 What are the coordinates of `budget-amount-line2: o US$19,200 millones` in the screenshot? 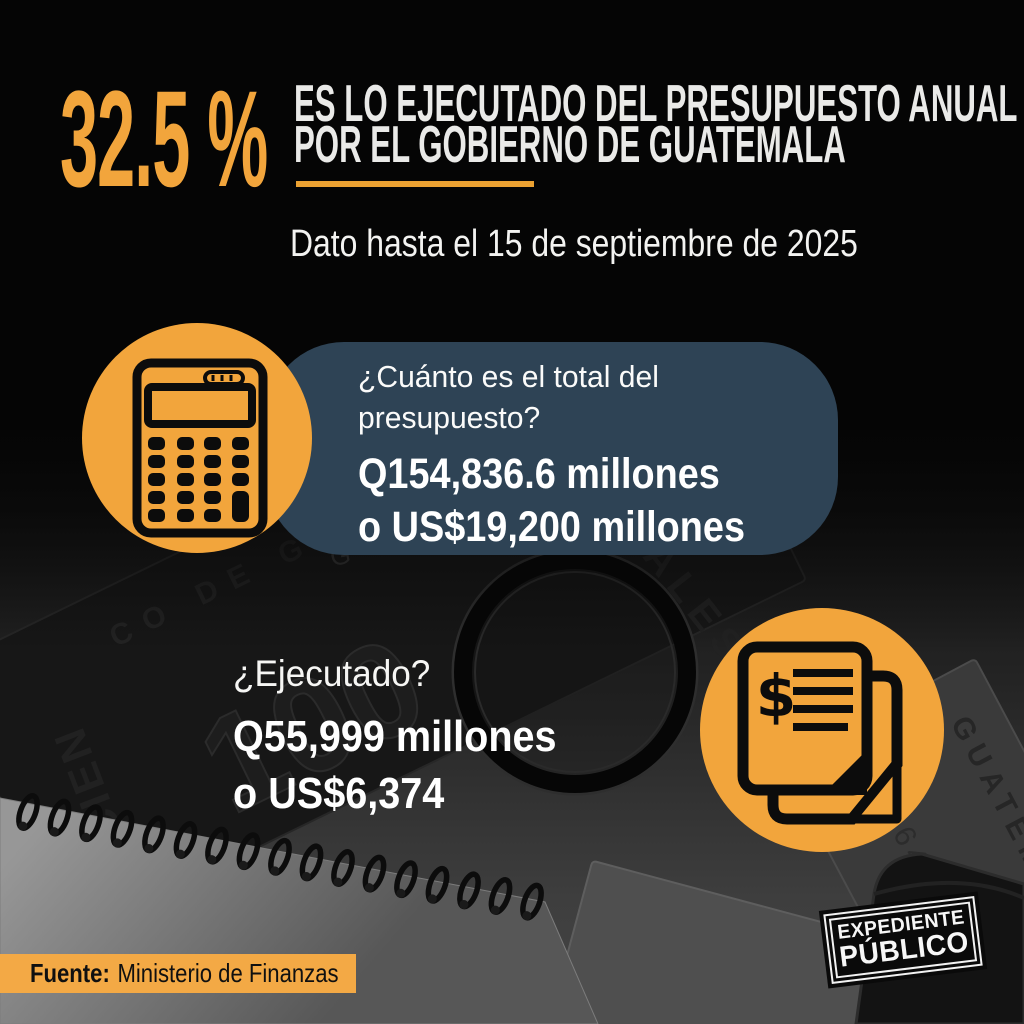 It's located at (551, 527).